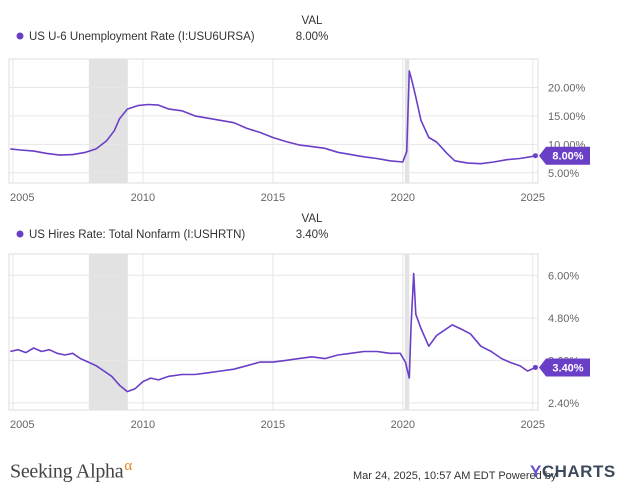 The height and width of the screenshot is (491, 635). I want to click on ycharts-name: CHARTS, so click(578, 471).